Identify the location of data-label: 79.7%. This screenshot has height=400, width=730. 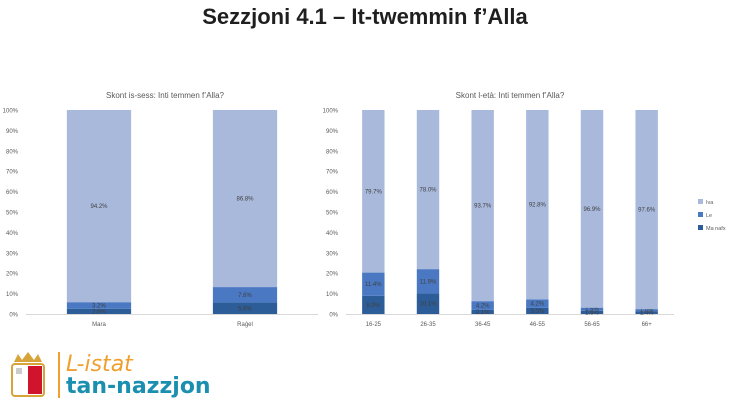
(374, 192).